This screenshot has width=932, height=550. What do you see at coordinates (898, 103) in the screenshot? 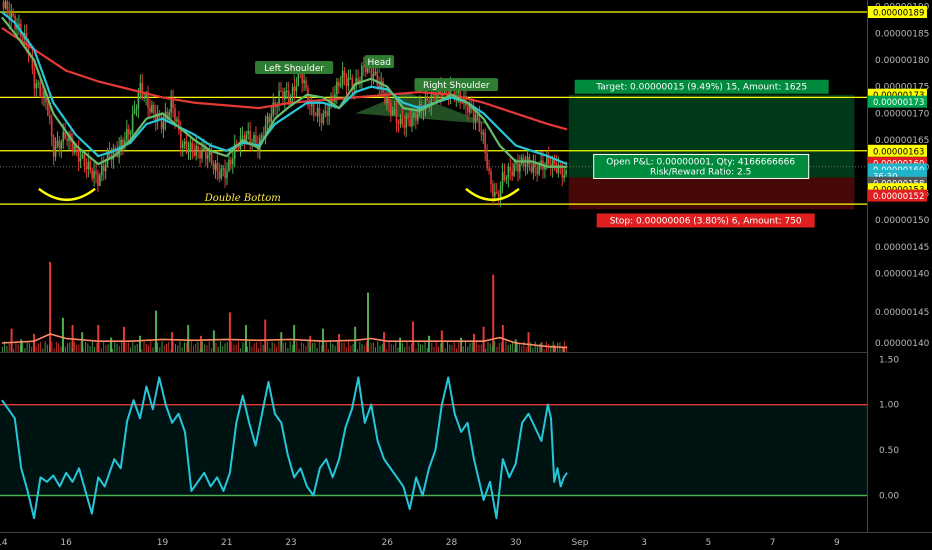
I see `price-tag: 0.00000173` at bounding box center [898, 103].